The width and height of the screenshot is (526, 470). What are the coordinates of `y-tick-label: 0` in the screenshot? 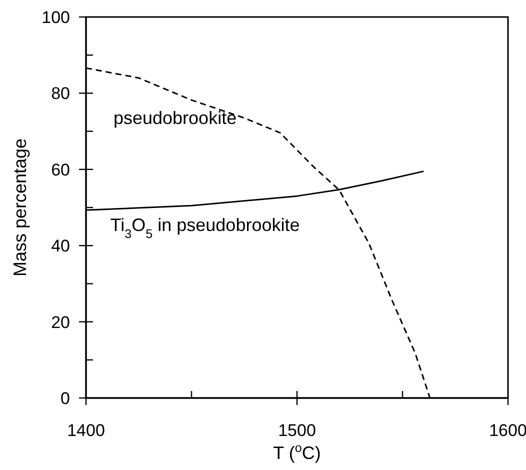 It's located at (65, 398).